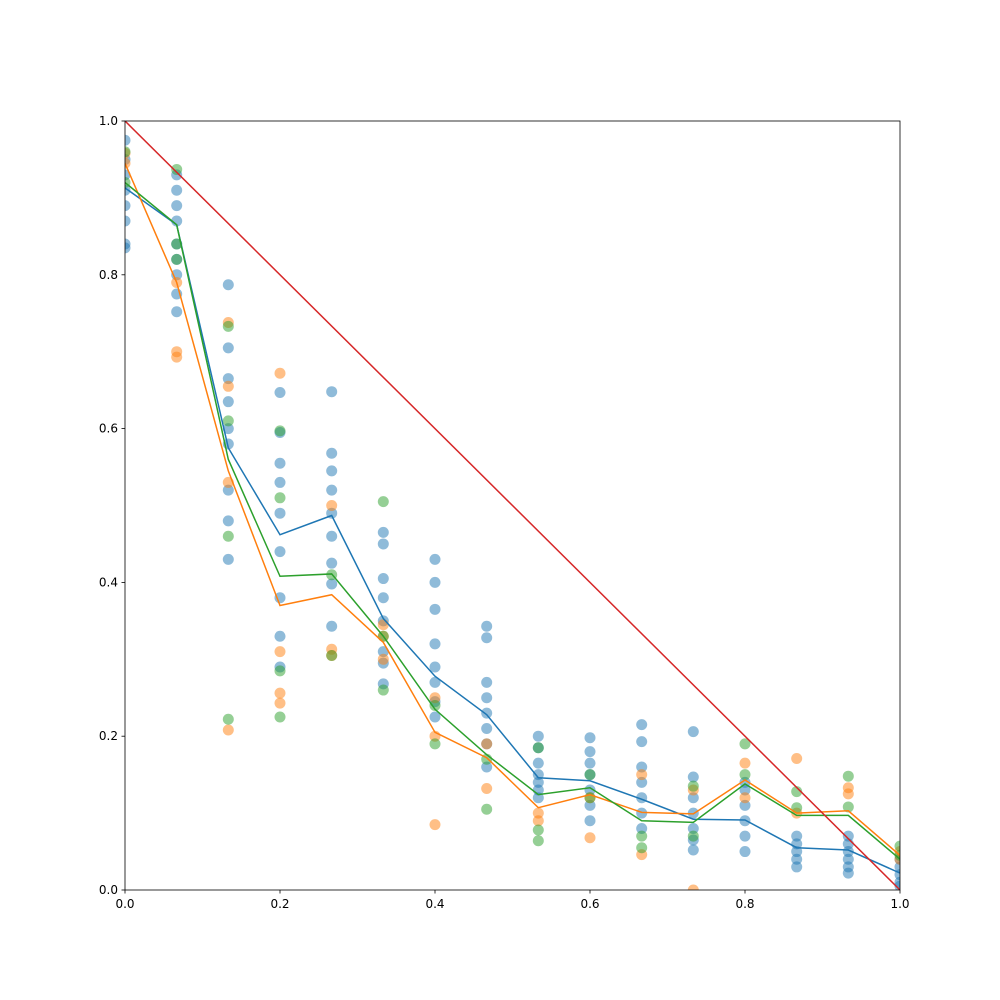  Describe the element at coordinates (744, 904) in the screenshot. I see `x-tick-label: 0.8` at that location.